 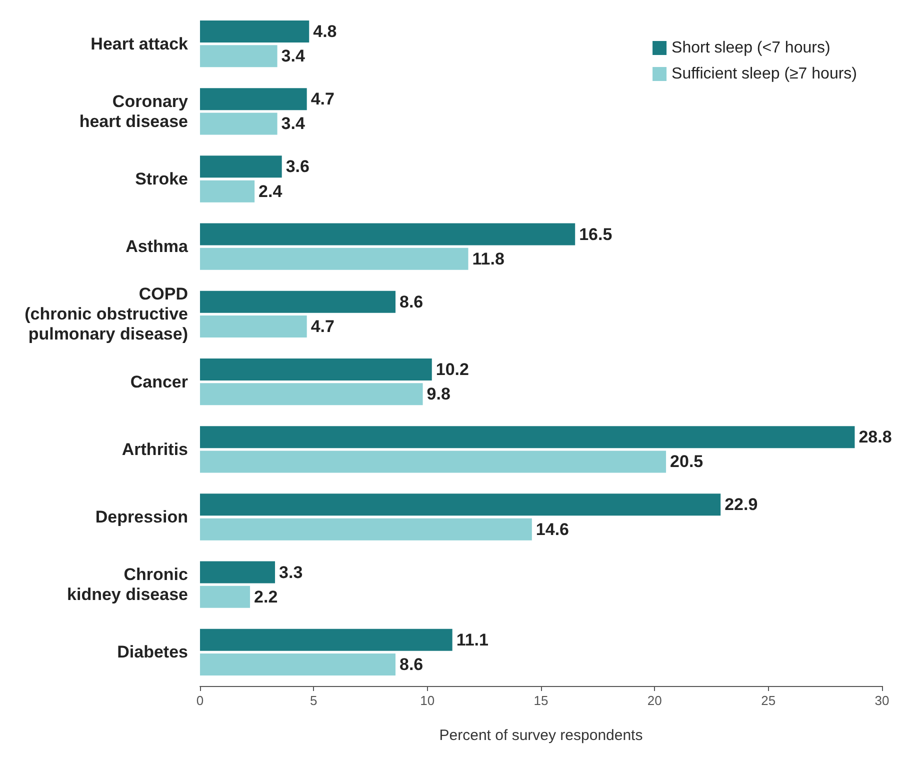 What do you see at coordinates (472, 640) in the screenshot?
I see `data-label: 11.1` at bounding box center [472, 640].